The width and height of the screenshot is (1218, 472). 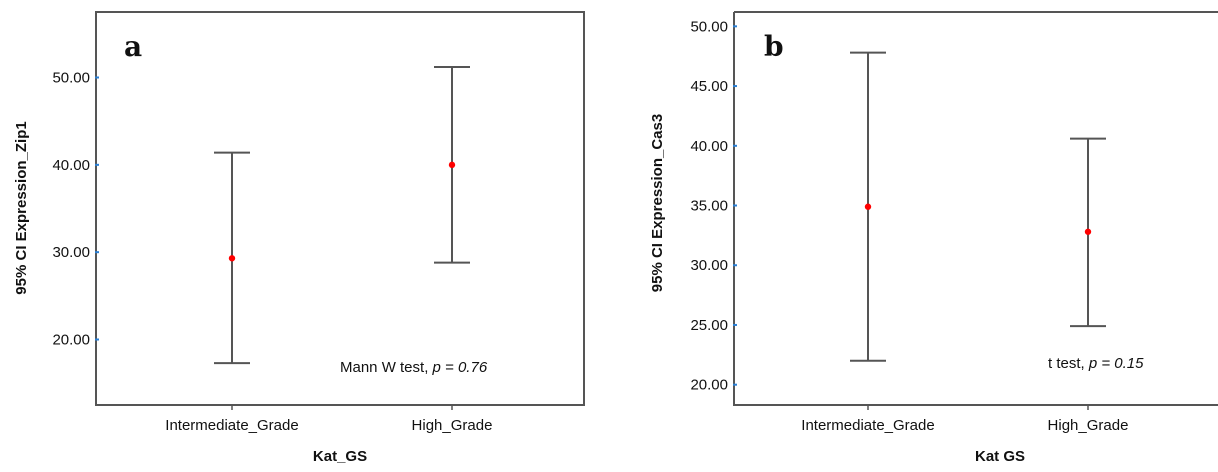 I want to click on panel-a-y-axis-title: 95% CI Expression_Zip1, so click(x=21, y=207).